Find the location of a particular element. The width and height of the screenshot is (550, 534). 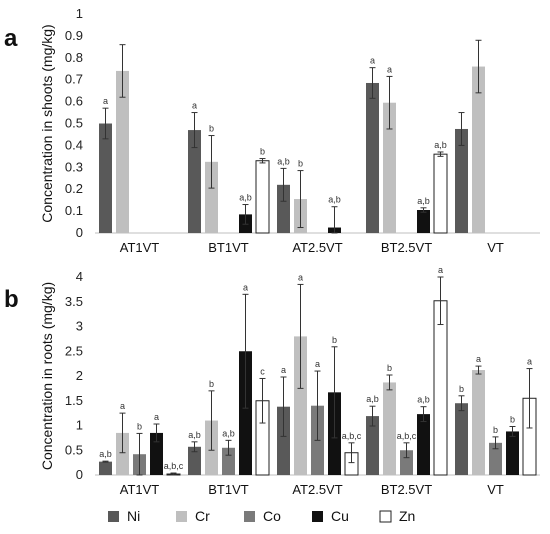

panel-label: a is located at coordinates (11, 38).